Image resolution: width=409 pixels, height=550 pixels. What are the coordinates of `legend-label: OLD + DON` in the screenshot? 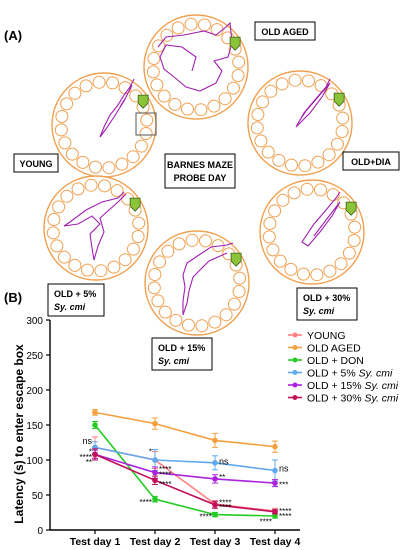 It's located at (335, 361).